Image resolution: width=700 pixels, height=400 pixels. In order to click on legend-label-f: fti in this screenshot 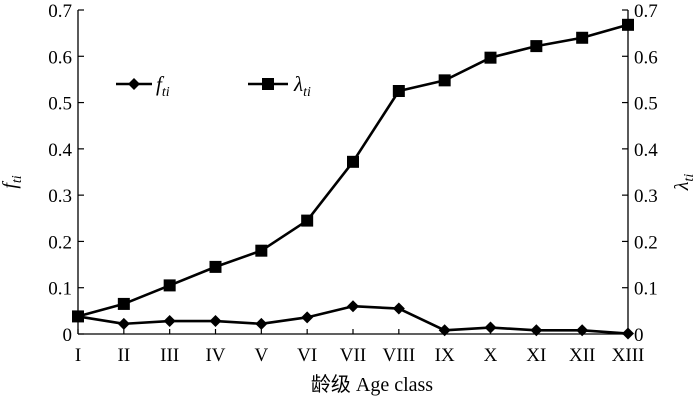, I will do `click(163, 86)`.